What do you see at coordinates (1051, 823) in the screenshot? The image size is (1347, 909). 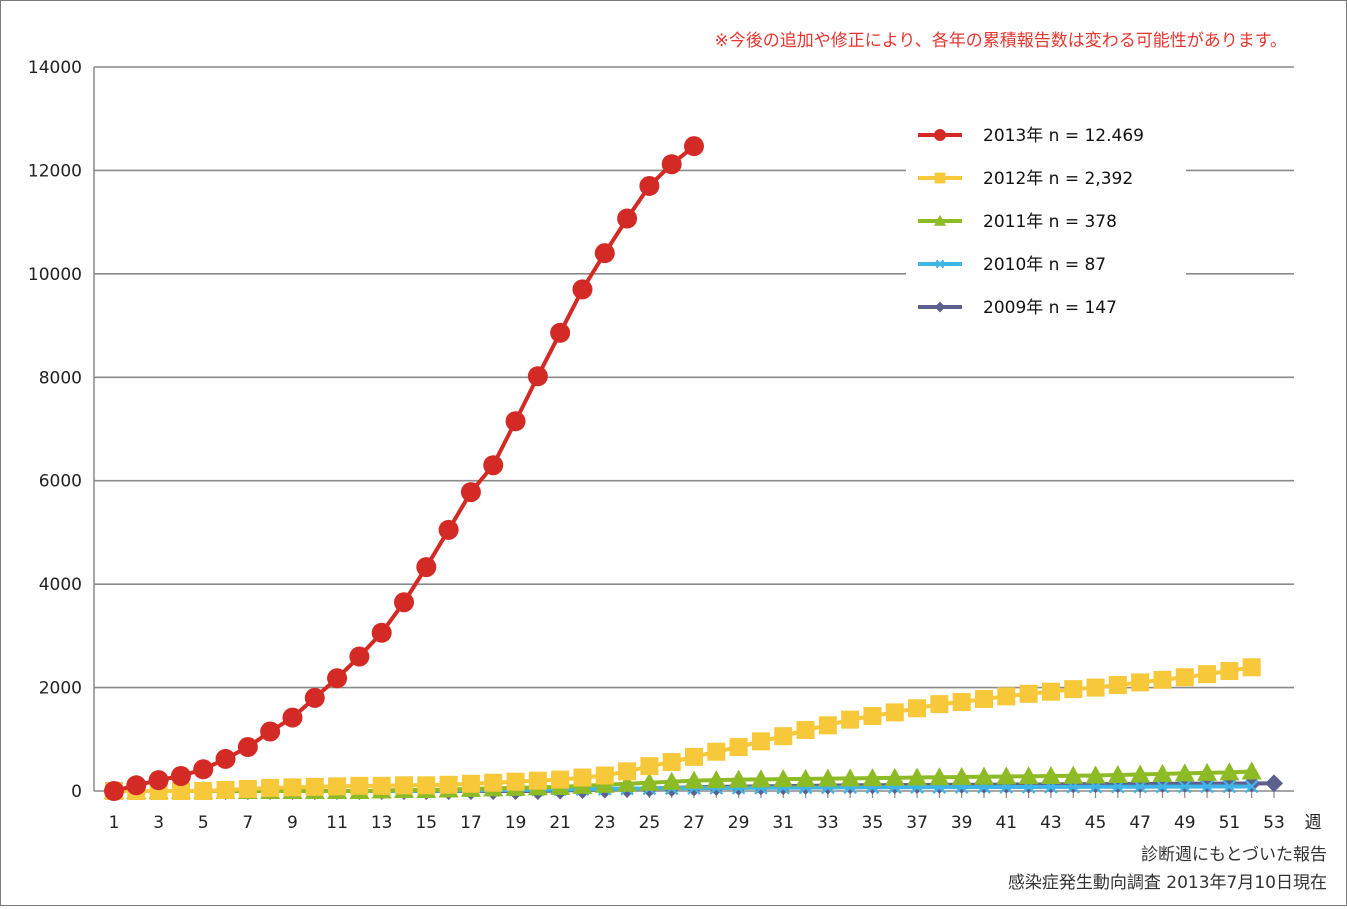 I see `x-tick-label: 43` at bounding box center [1051, 823].